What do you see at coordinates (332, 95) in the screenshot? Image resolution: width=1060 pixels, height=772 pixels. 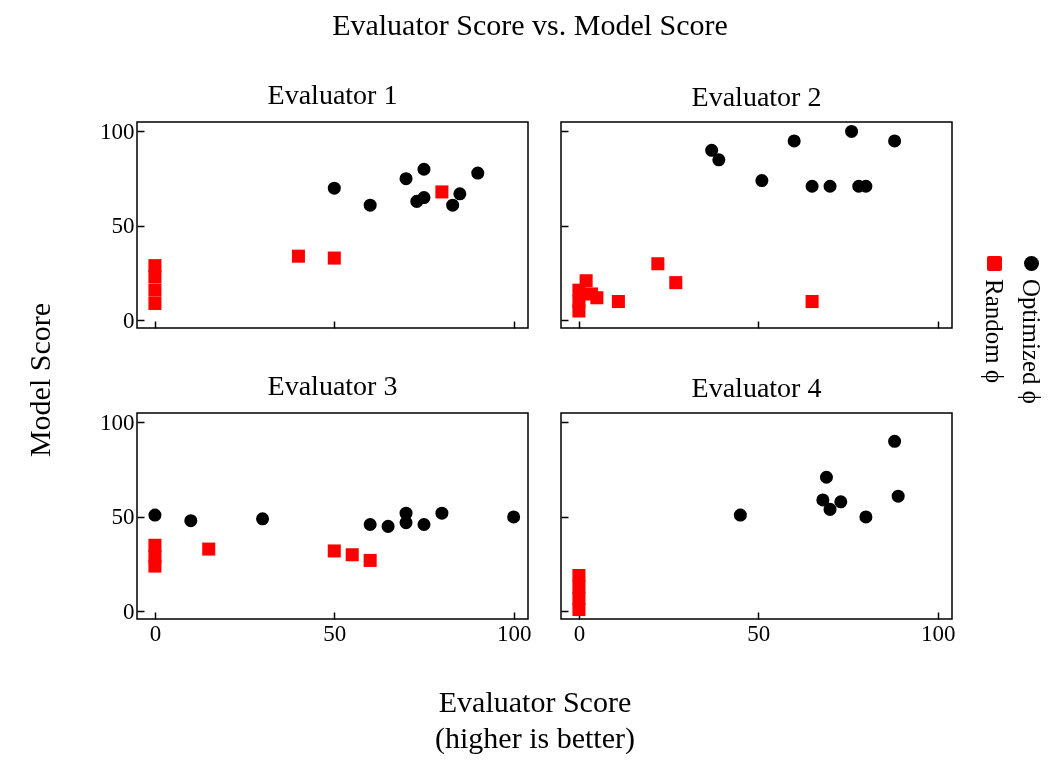 I see `chart-title: Evaluator 1` at bounding box center [332, 95].